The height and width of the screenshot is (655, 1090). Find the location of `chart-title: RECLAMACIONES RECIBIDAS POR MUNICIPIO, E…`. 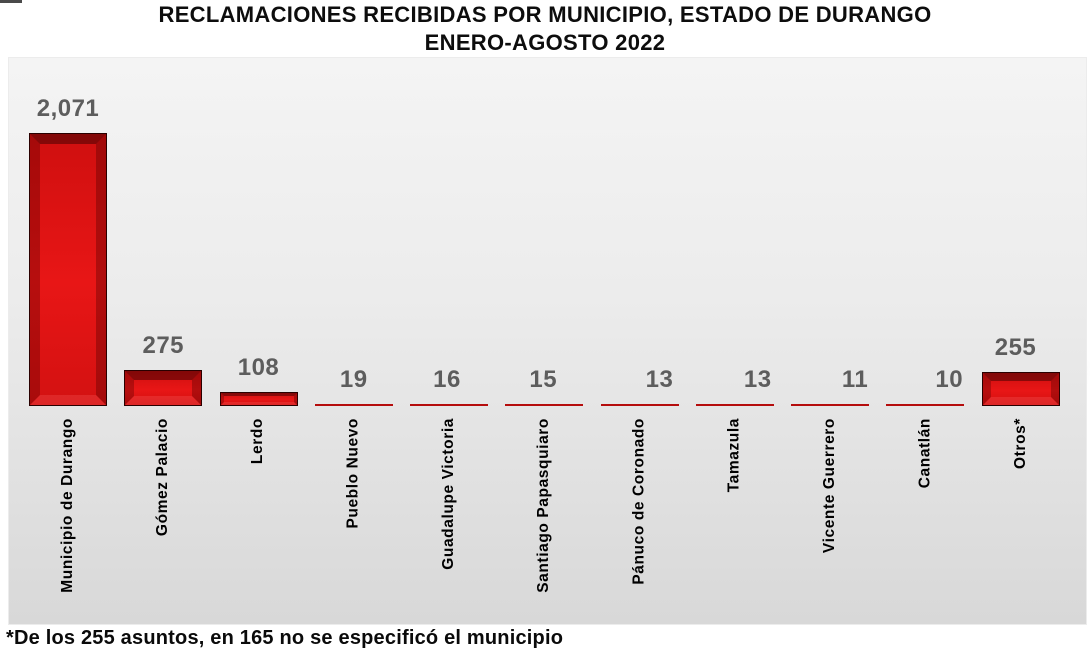

chart-title: RECLAMACIONES RECIBIDAS POR MUNICIPIO, E… is located at coordinates (545, 29).